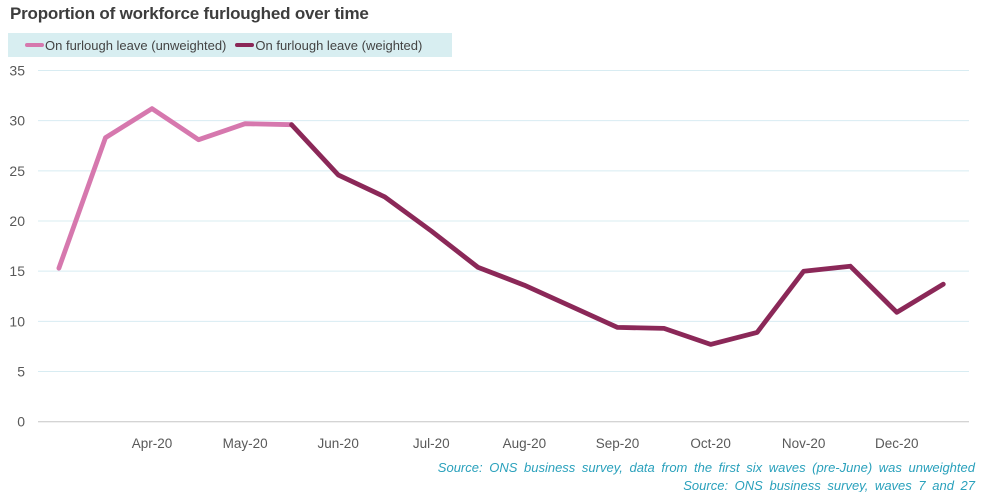 The height and width of the screenshot is (492, 983). I want to click on legend-label-weighted: On furlough leave (weighted), so click(339, 45).